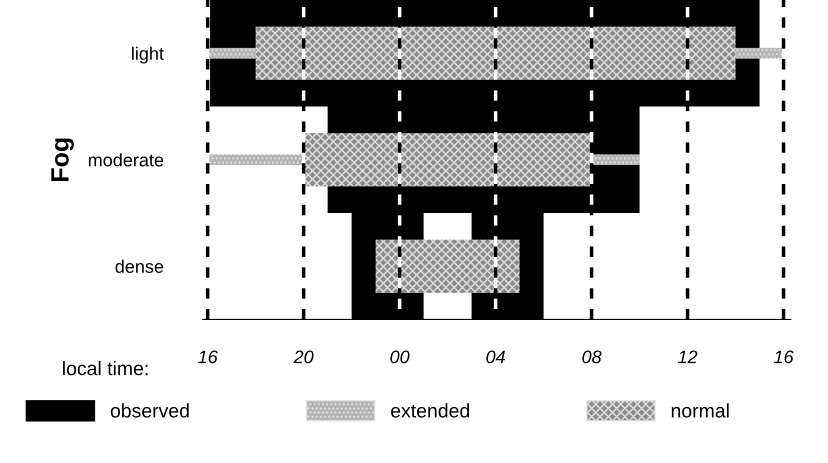 The width and height of the screenshot is (828, 463). What do you see at coordinates (688, 357) in the screenshot?
I see `x-tick-label: 12` at bounding box center [688, 357].